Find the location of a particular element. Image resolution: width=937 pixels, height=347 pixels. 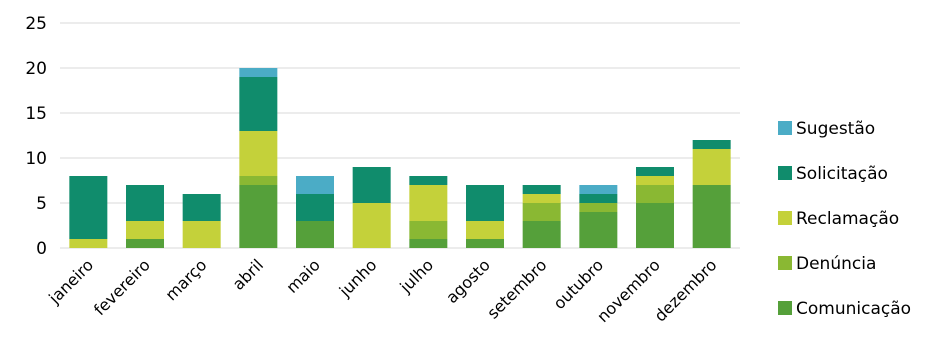

y-tick-label: 20 is located at coordinates (36, 69).